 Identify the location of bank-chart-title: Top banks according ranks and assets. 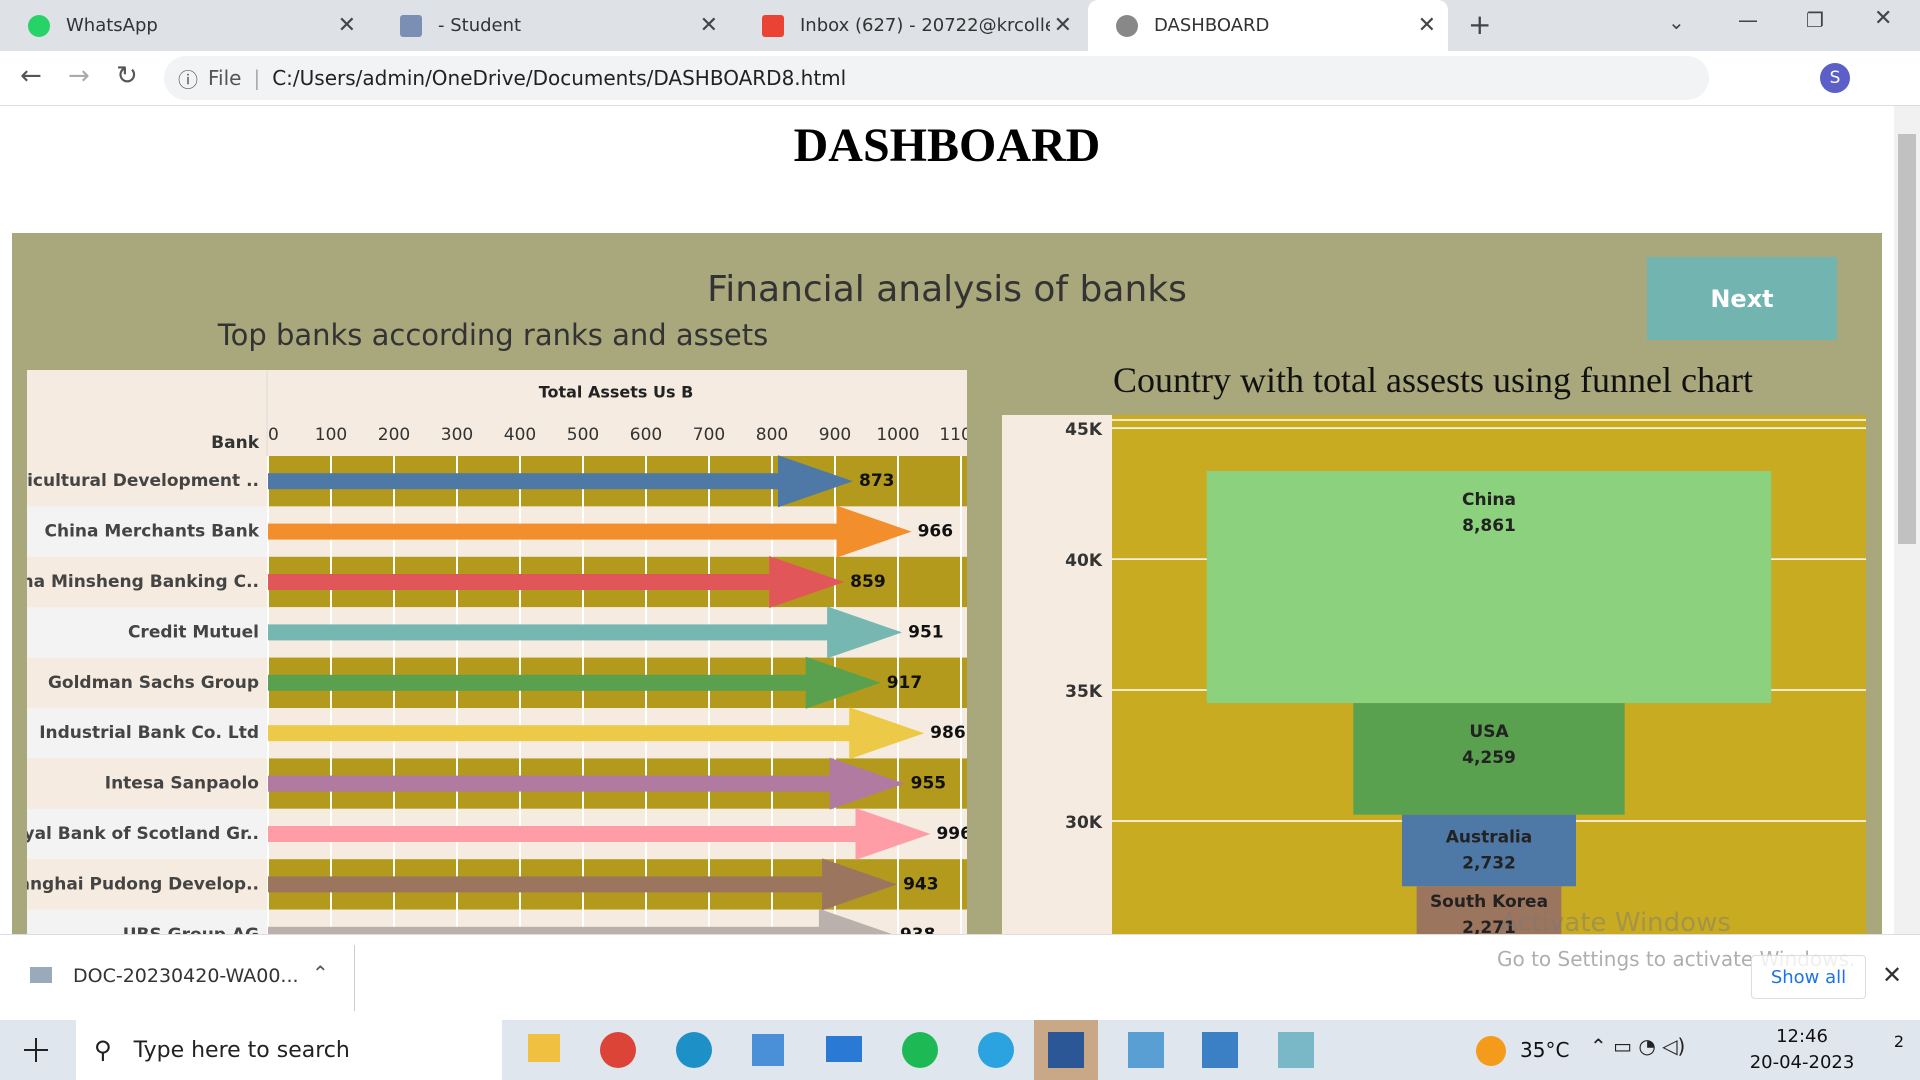
(493, 335).